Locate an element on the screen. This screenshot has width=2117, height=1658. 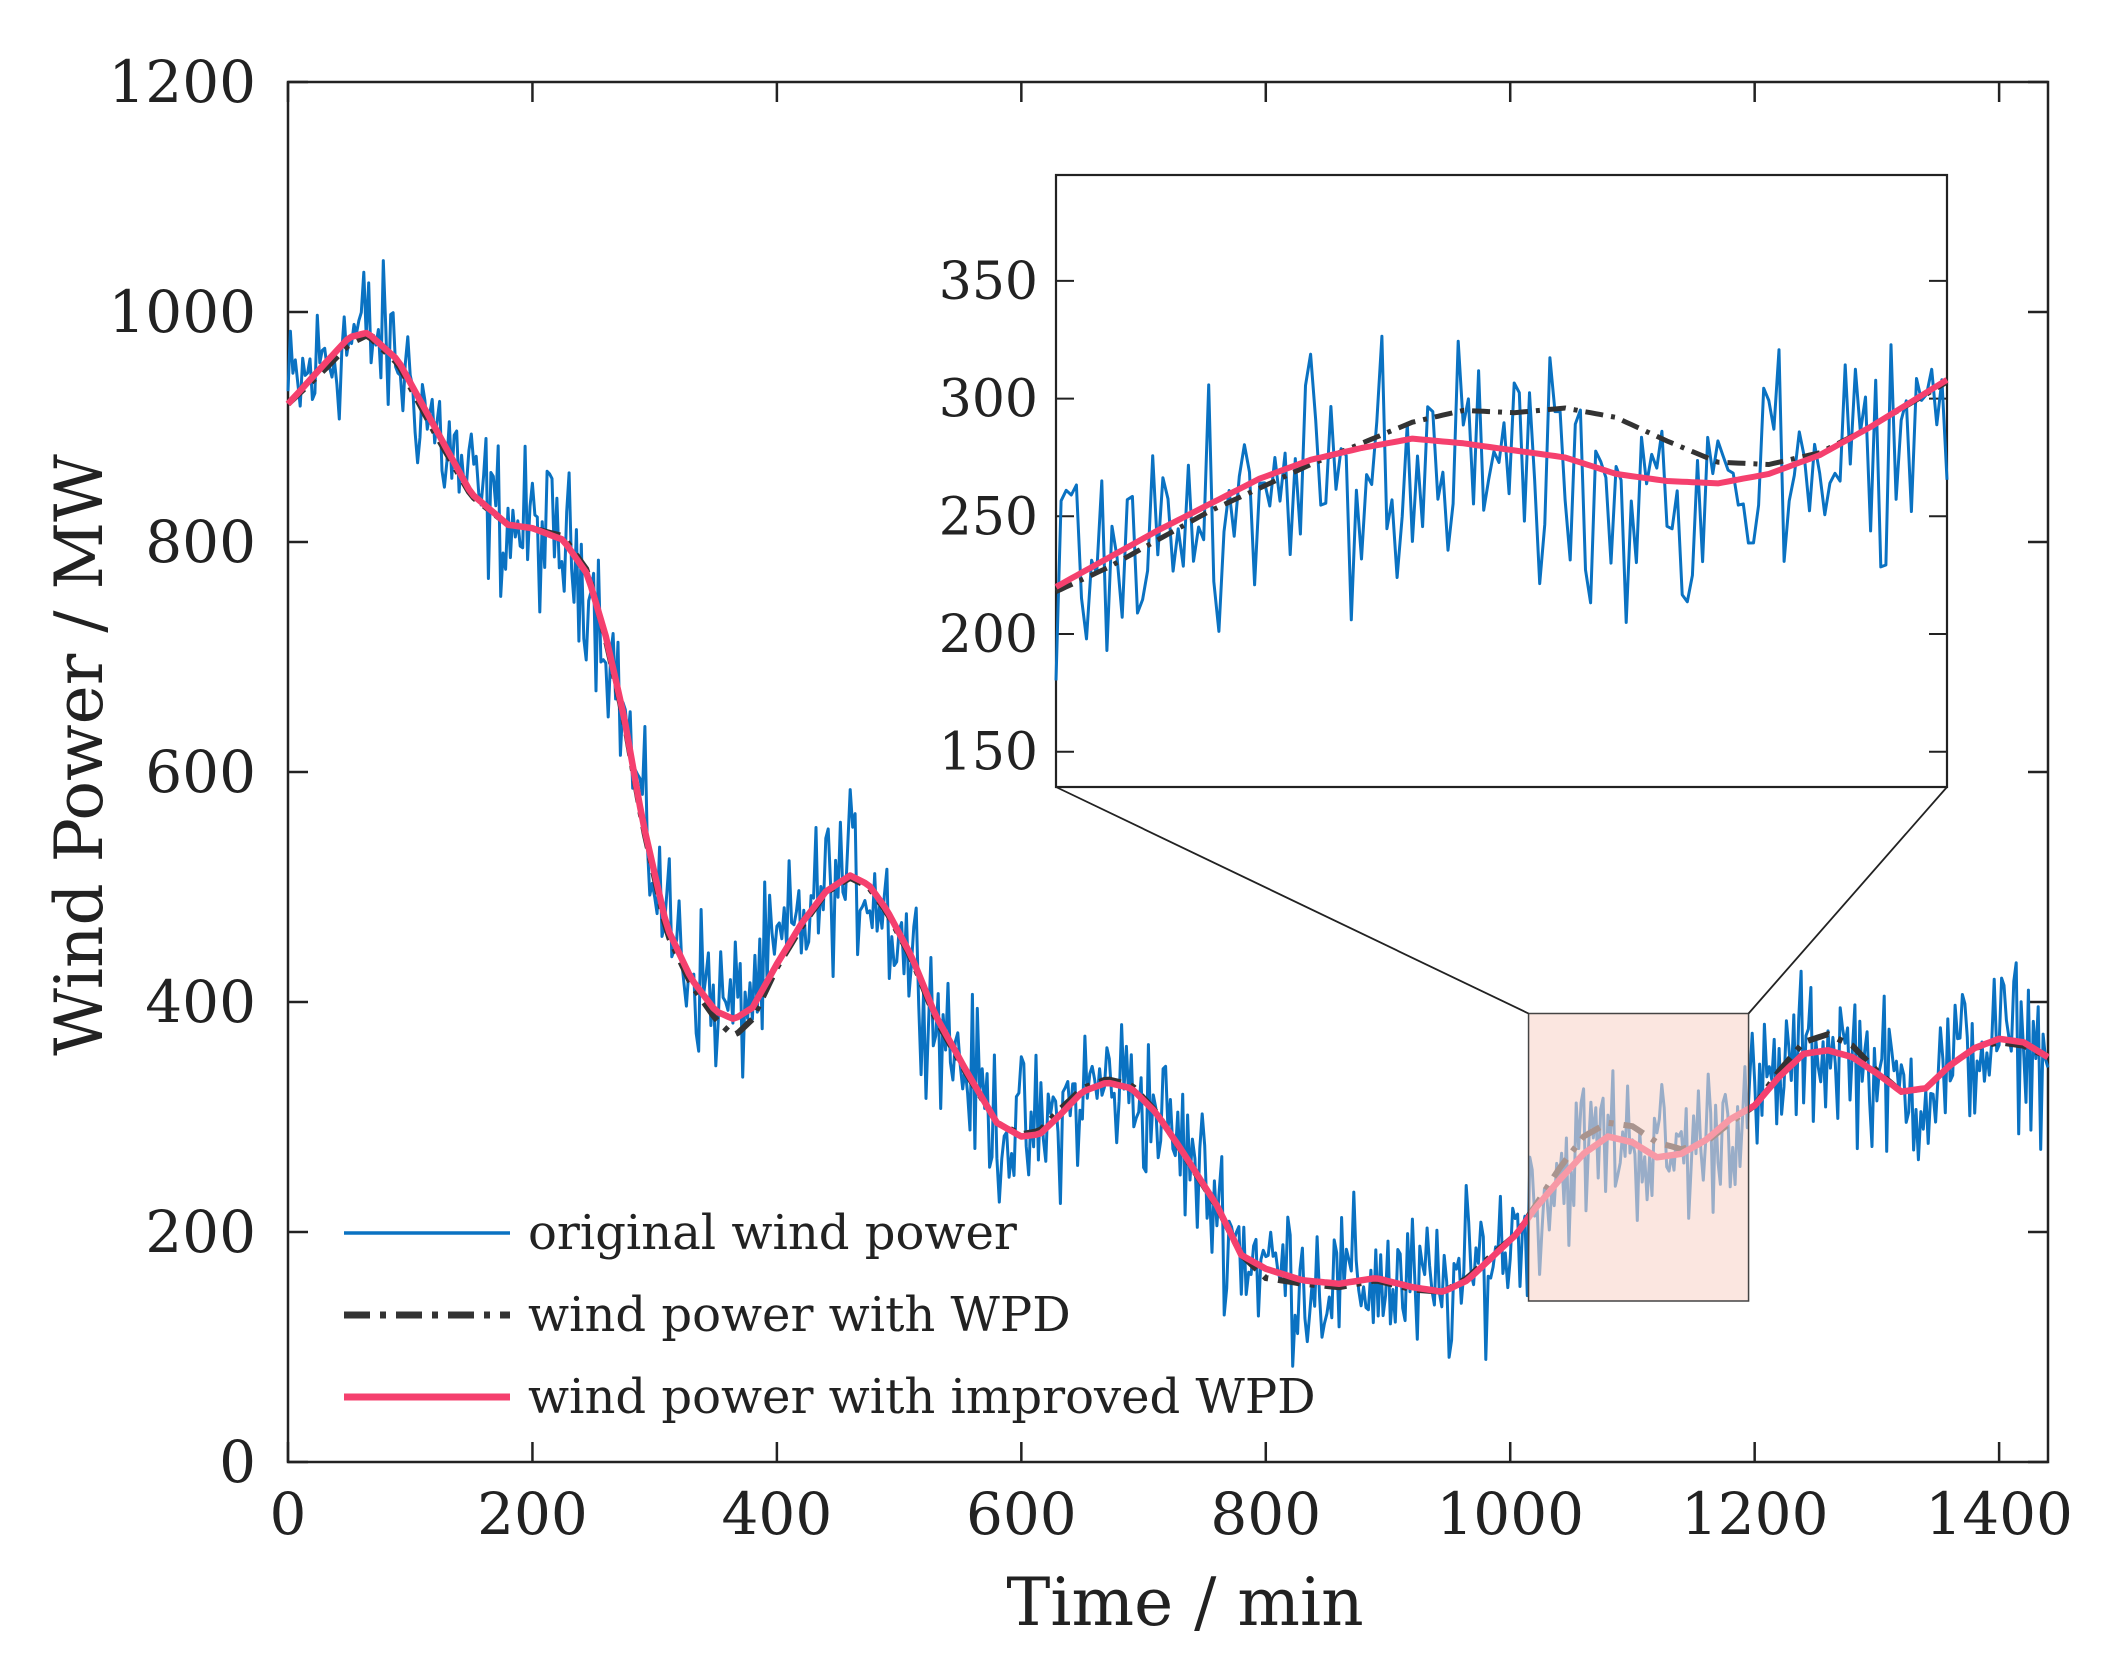
y-tick-label: 400 is located at coordinates (200, 1002).